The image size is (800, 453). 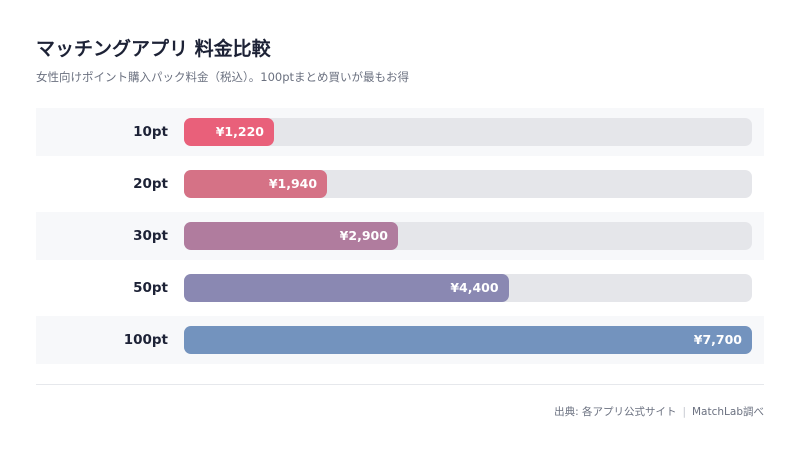 I want to click on footer-divider, so click(x=400, y=384).